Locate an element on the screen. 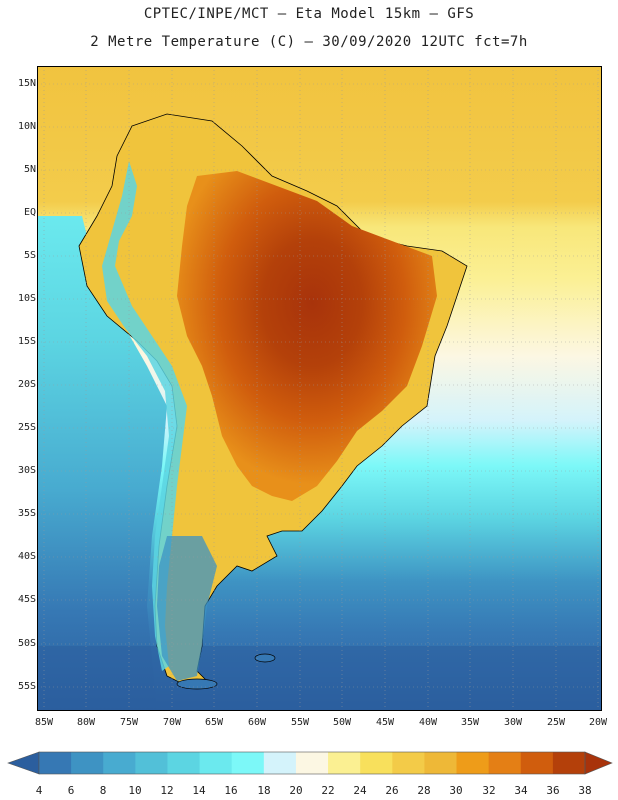 This screenshot has height=800, width=618. colorbar-label: 16 is located at coordinates (231, 790).